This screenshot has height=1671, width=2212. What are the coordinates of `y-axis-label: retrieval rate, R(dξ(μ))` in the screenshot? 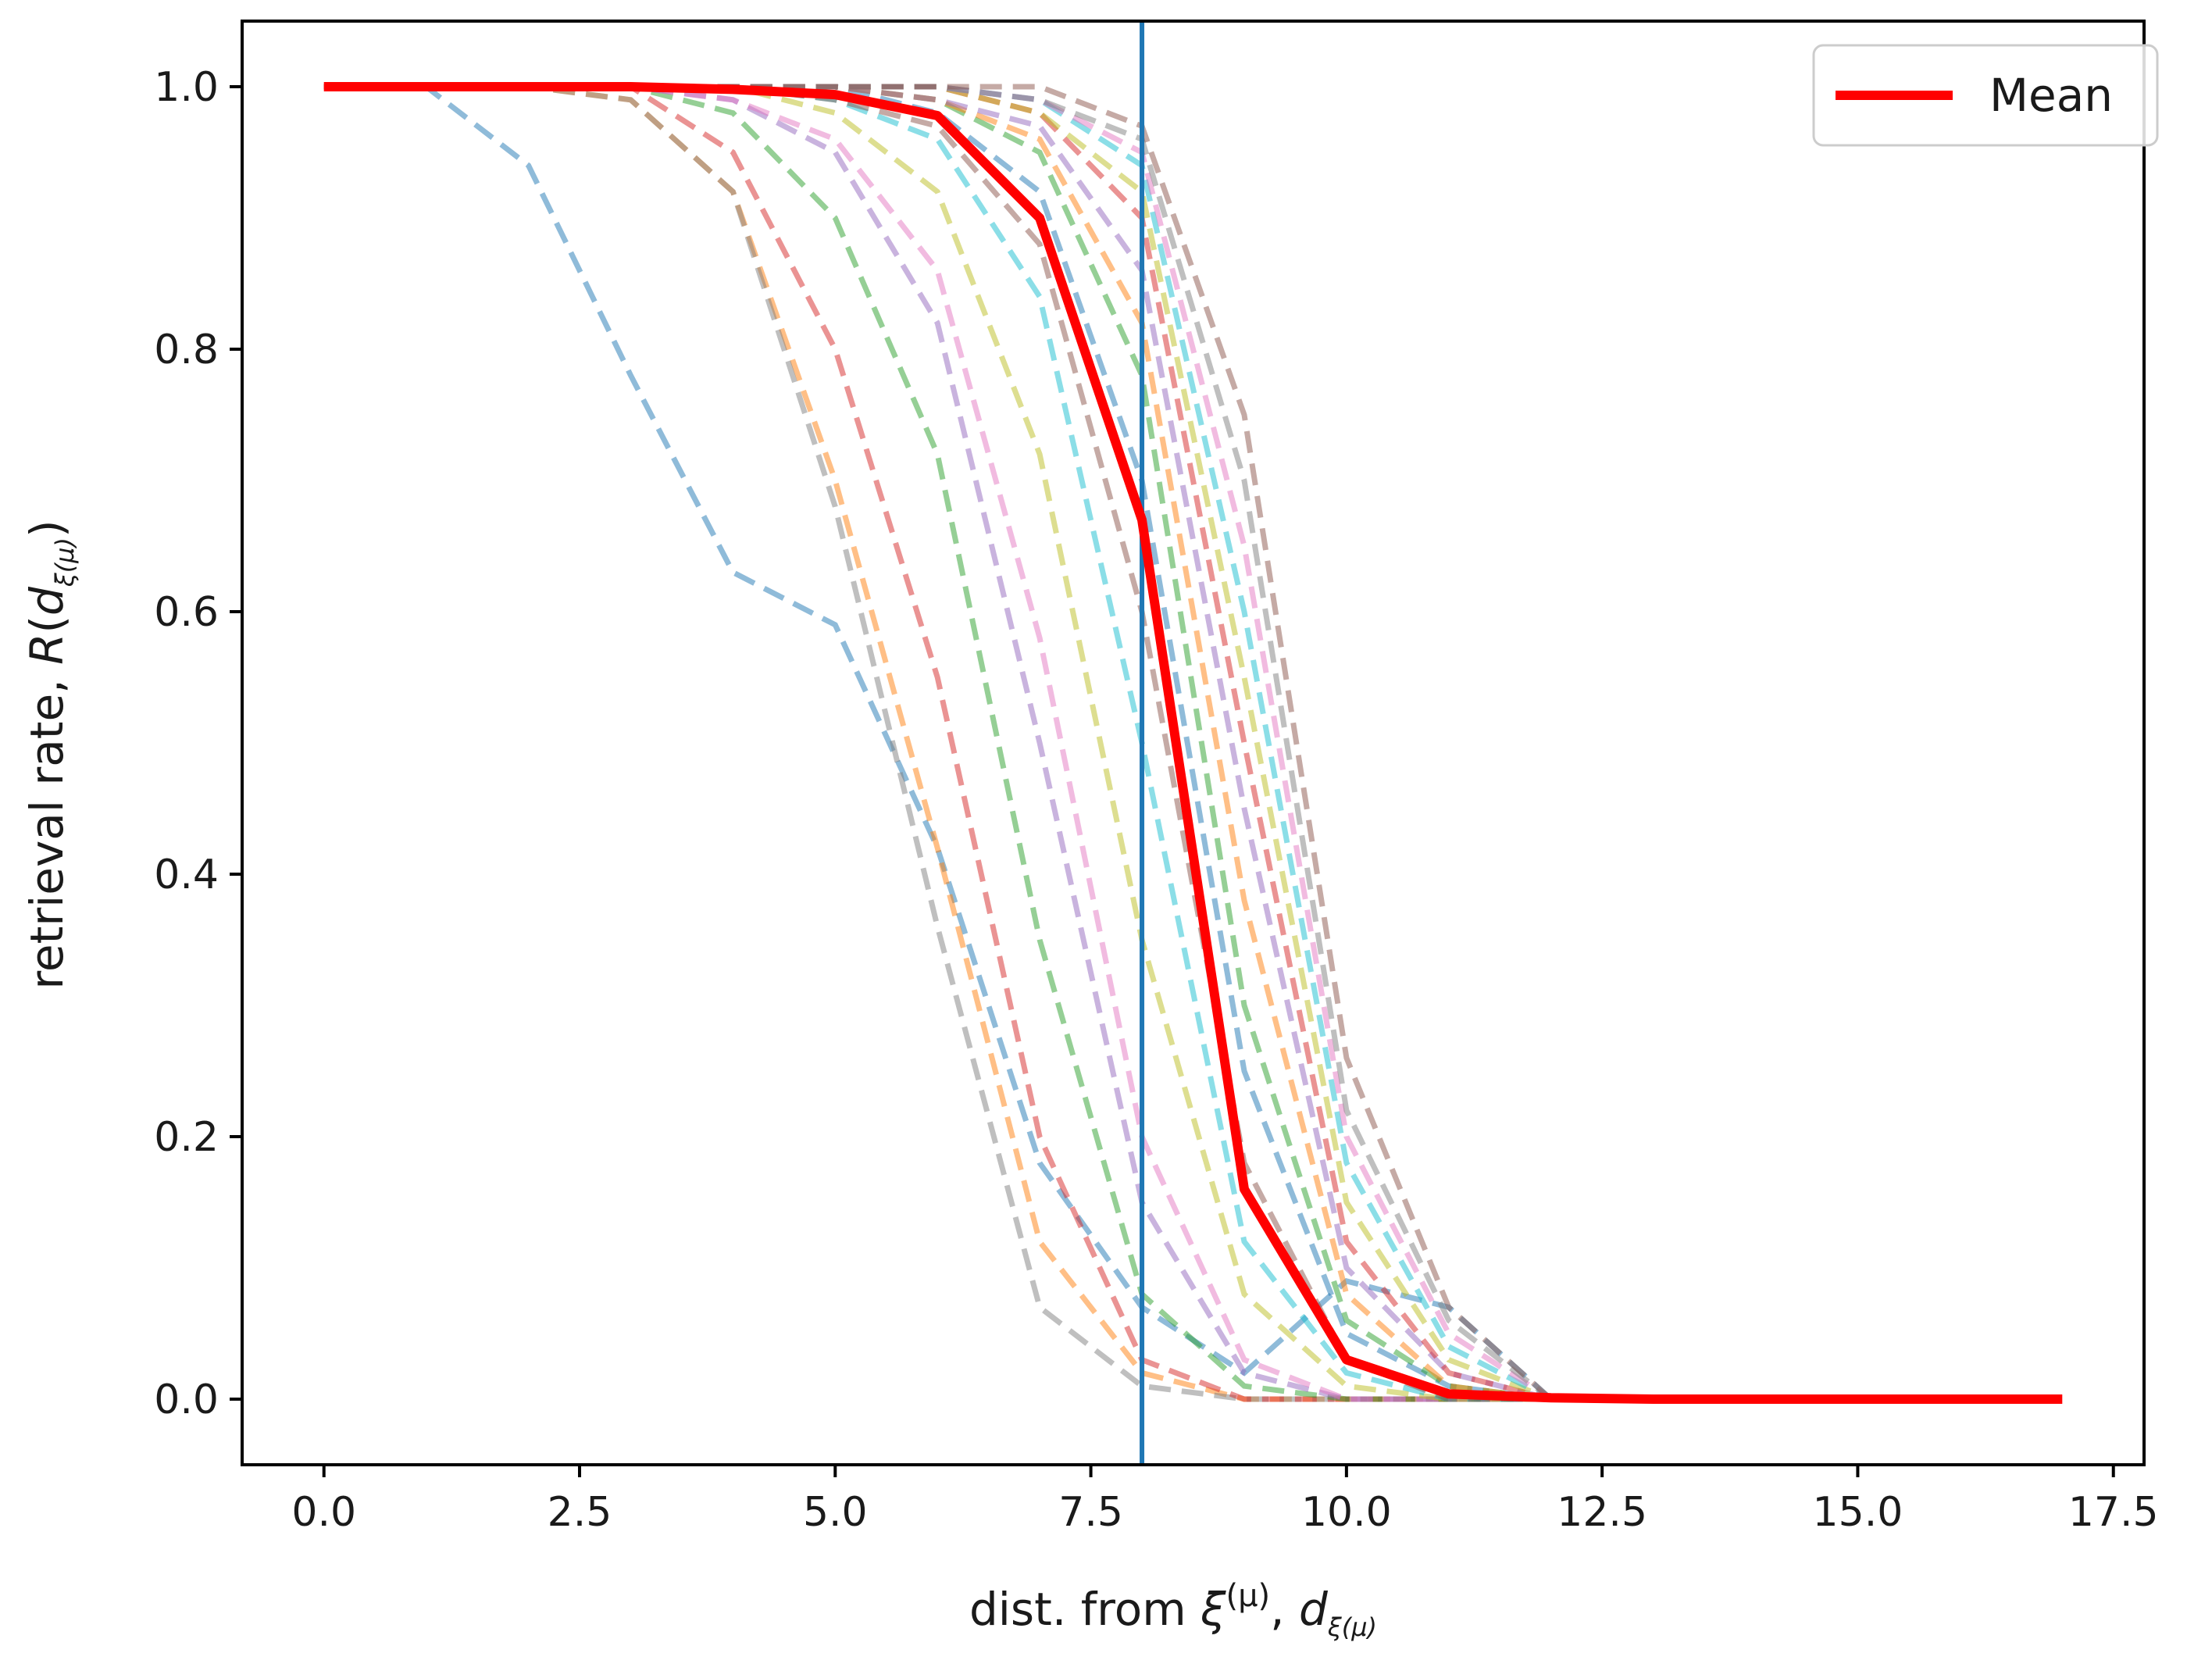 It's located at (50, 754).